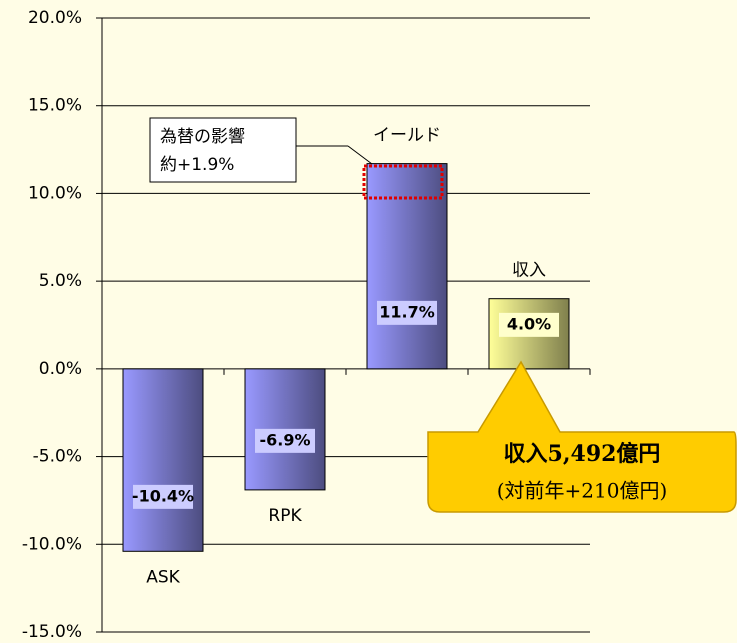 Image resolution: width=737 pixels, height=643 pixels. What do you see at coordinates (60, 281) in the screenshot?
I see `y-tick-label: 5.0%` at bounding box center [60, 281].